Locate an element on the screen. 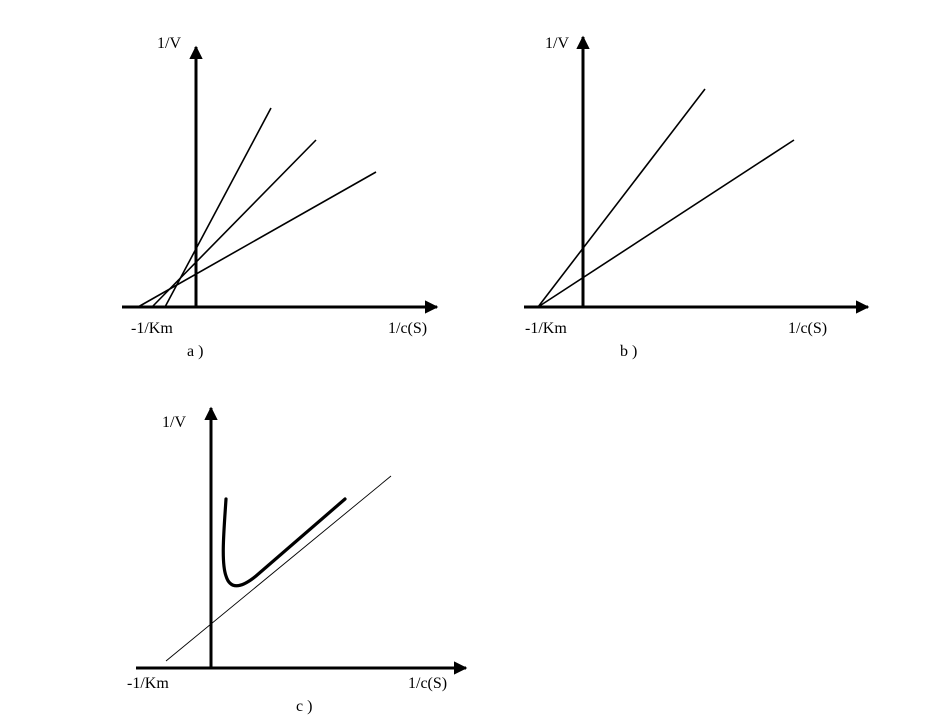  panel-a-y-label: 1/V is located at coordinates (169, 43).